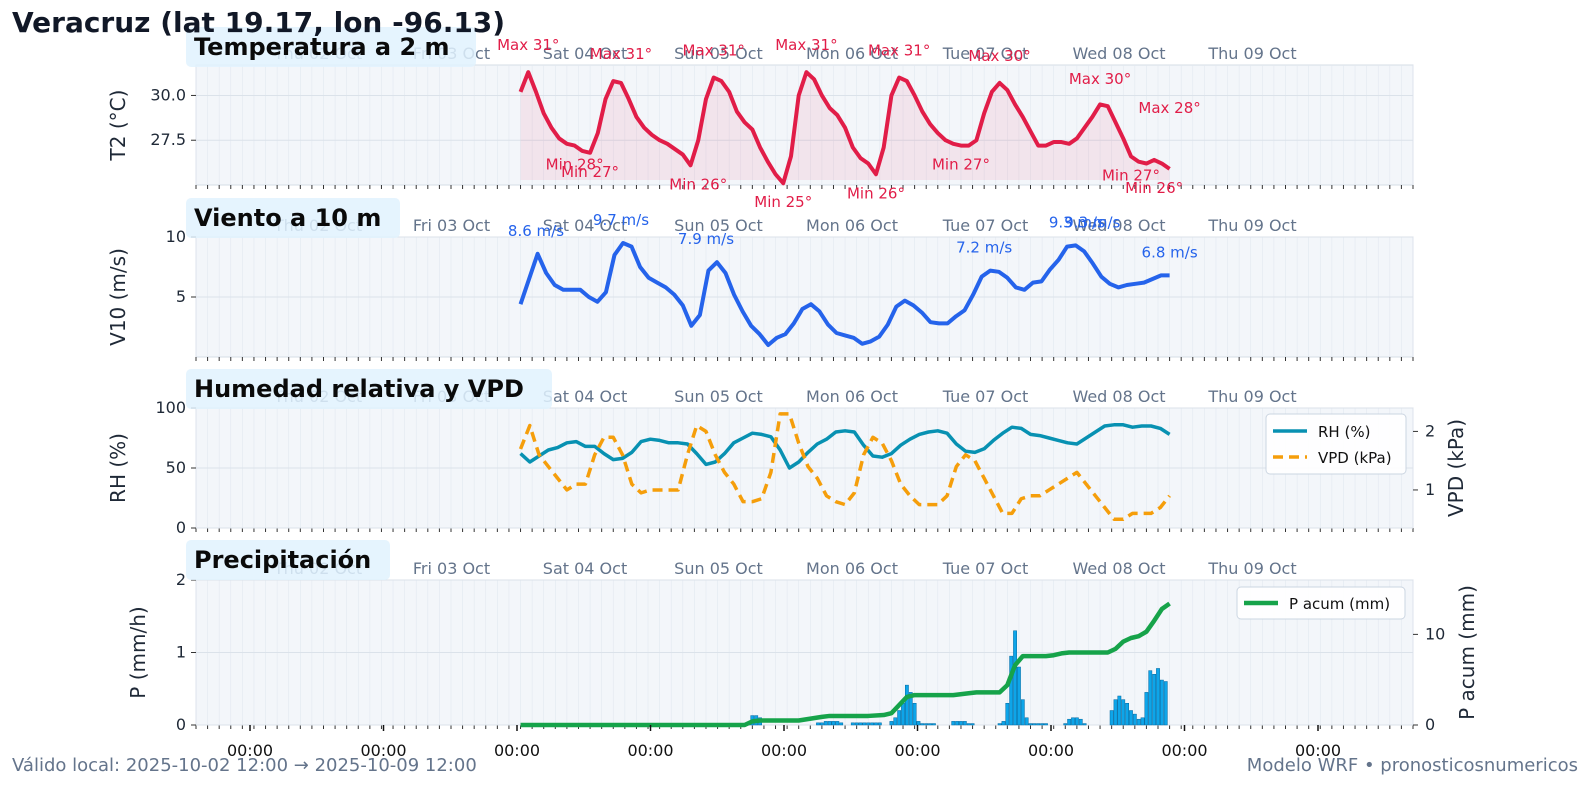  Describe the element at coordinates (706, 239) in the screenshot. I see `wind-annotation: 7.9 m/s` at that location.